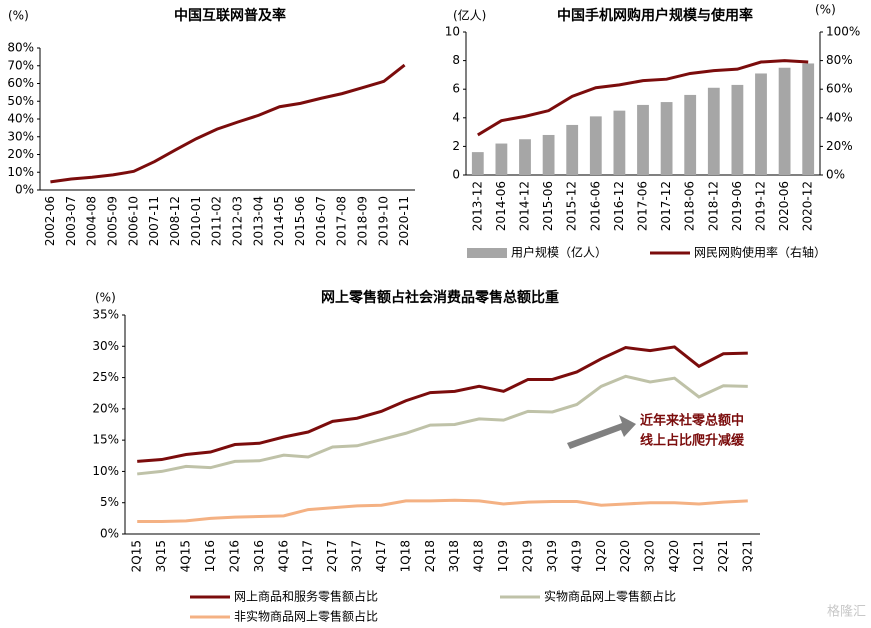 The image size is (871, 628). What do you see at coordinates (456, 60) in the screenshot?
I see `y-tick-label: 8` at bounding box center [456, 60].